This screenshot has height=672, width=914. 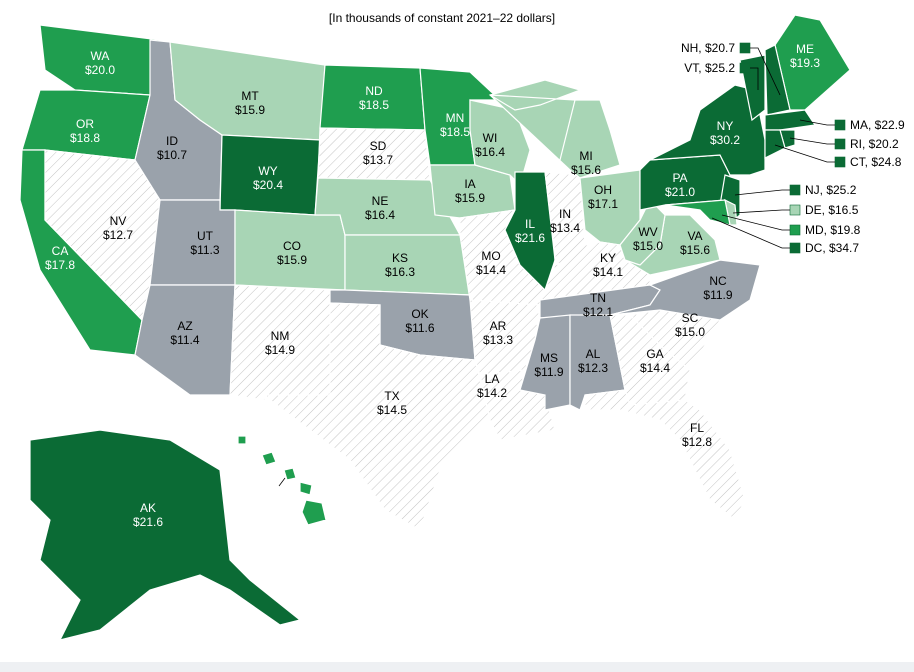 What do you see at coordinates (598, 298) in the screenshot?
I see `state-abbr: TN` at bounding box center [598, 298].